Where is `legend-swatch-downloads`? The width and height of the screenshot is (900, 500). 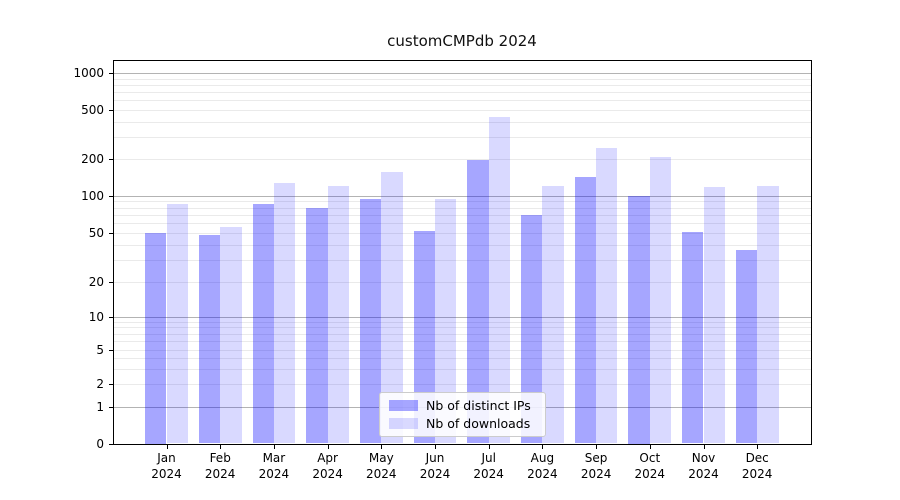
legend-swatch-downloads is located at coordinates (403, 423).